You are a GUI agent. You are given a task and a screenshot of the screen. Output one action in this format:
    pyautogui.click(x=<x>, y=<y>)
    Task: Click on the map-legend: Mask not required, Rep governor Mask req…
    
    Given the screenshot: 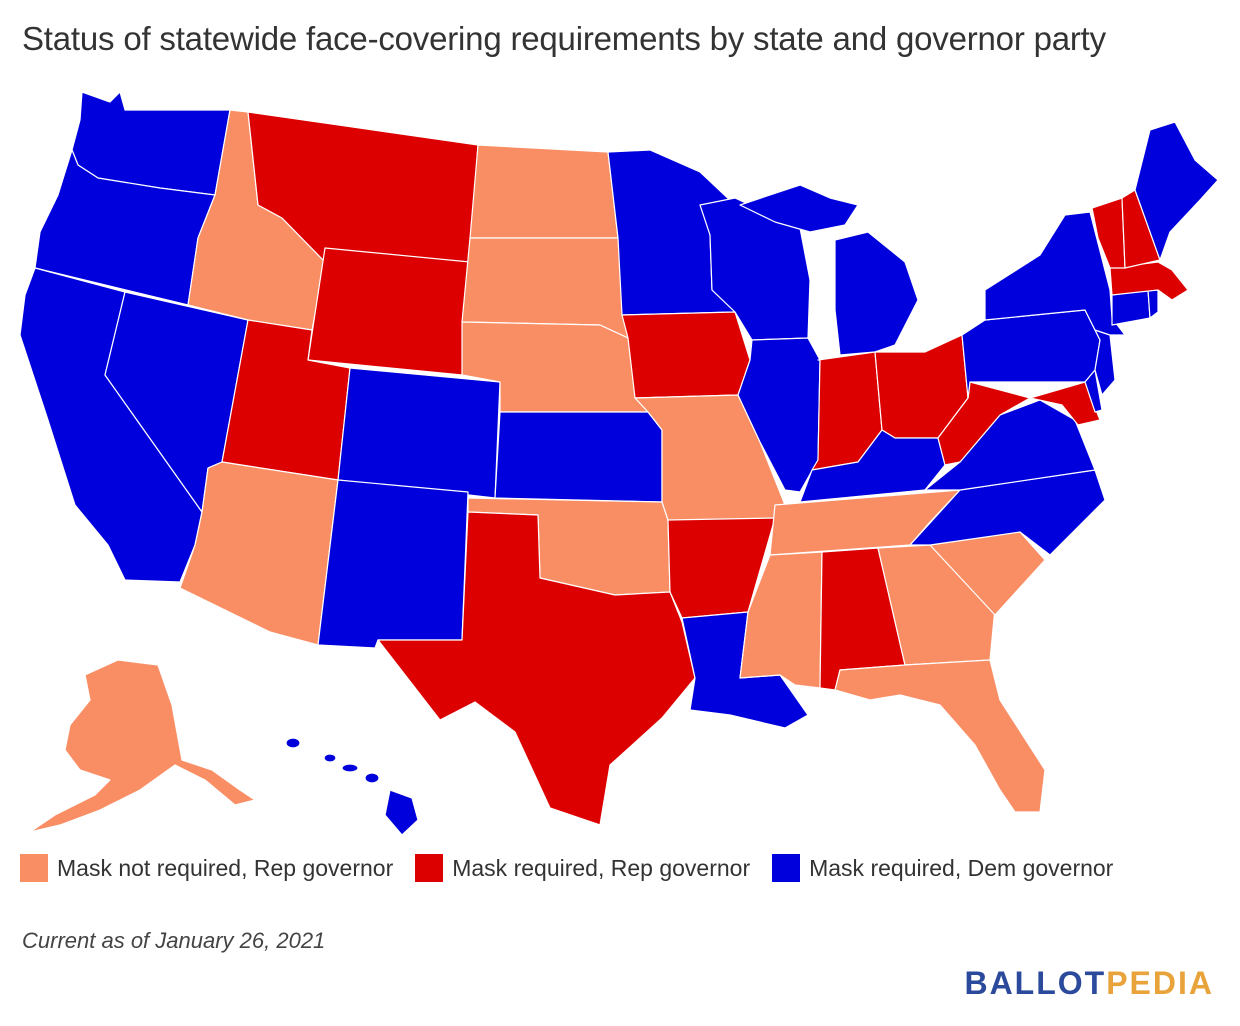 What is the action you would take?
    pyautogui.click(x=577, y=868)
    